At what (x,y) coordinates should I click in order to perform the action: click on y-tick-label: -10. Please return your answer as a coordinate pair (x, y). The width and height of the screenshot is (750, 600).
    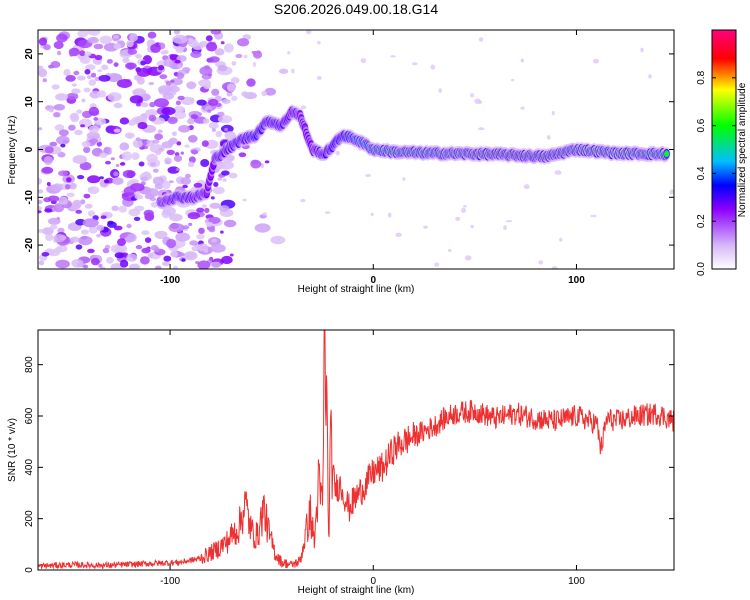
    Looking at the image, I should click on (29, 197).